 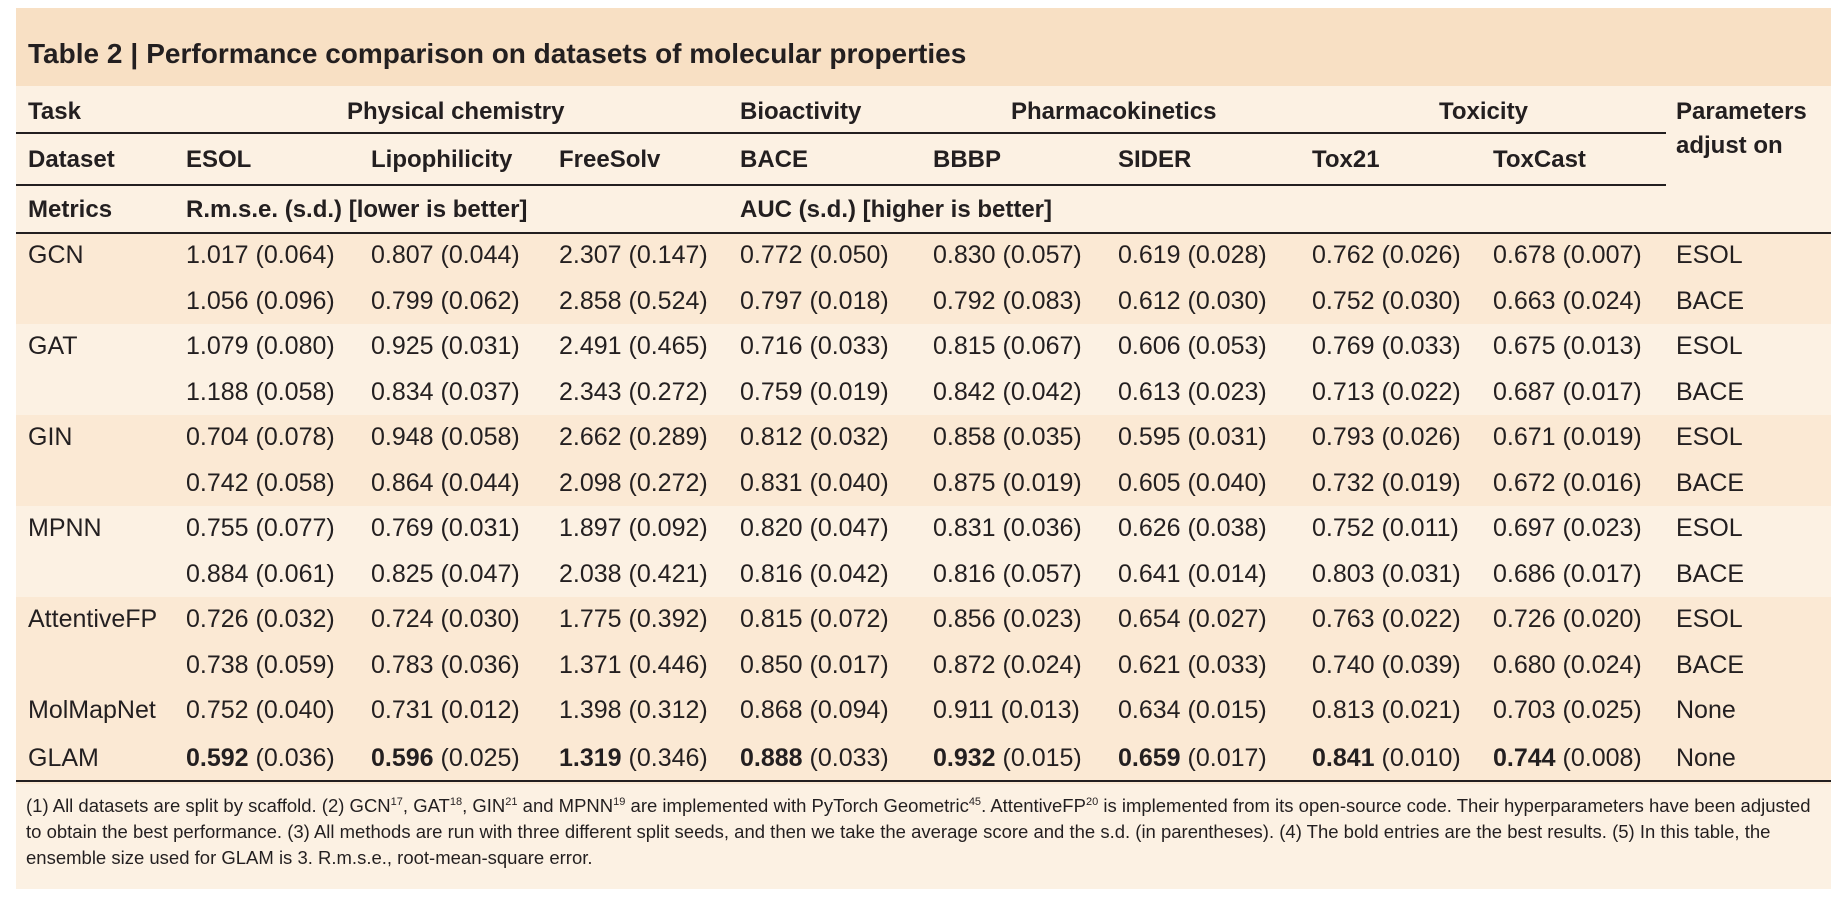 I want to click on ref-45: 45, so click(x=975, y=801).